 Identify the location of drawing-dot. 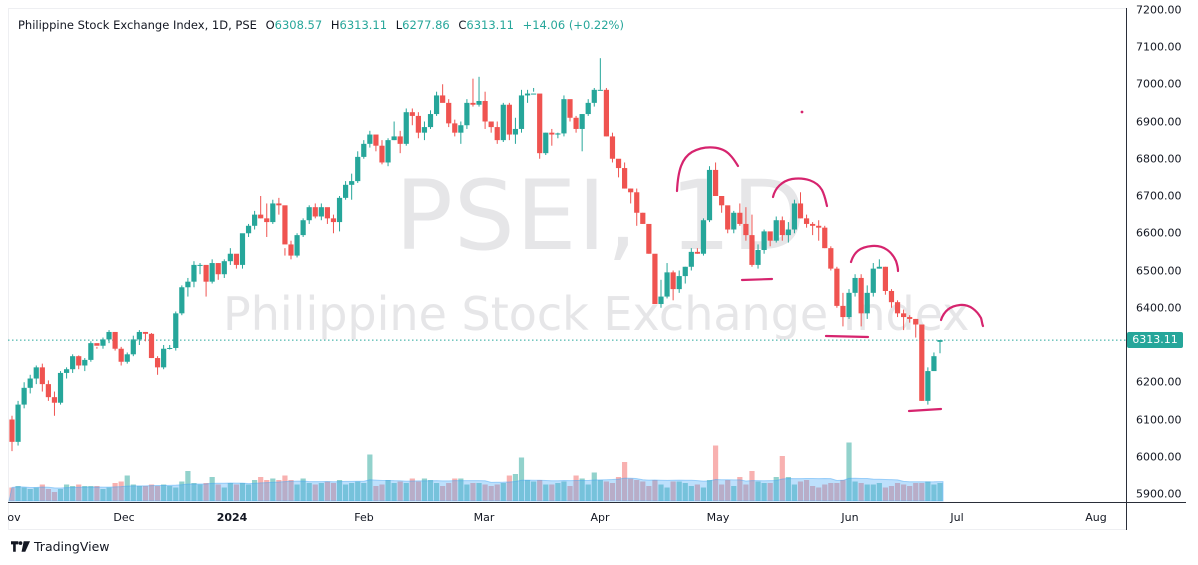
(802, 112).